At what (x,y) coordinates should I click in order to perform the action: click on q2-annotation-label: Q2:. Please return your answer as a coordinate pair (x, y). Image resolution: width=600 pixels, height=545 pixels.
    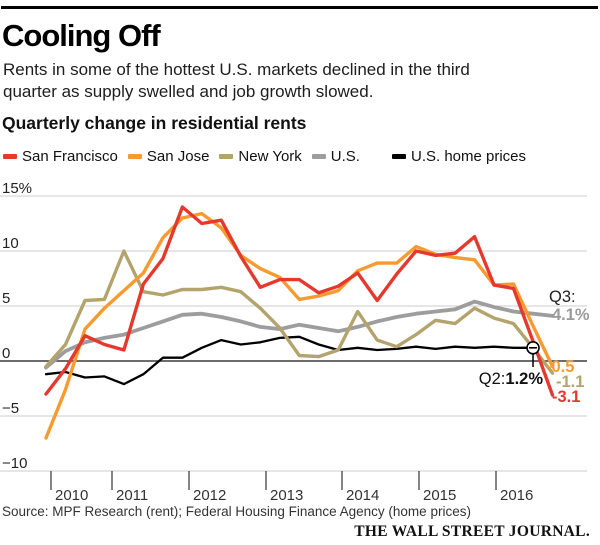
    Looking at the image, I should click on (492, 379).